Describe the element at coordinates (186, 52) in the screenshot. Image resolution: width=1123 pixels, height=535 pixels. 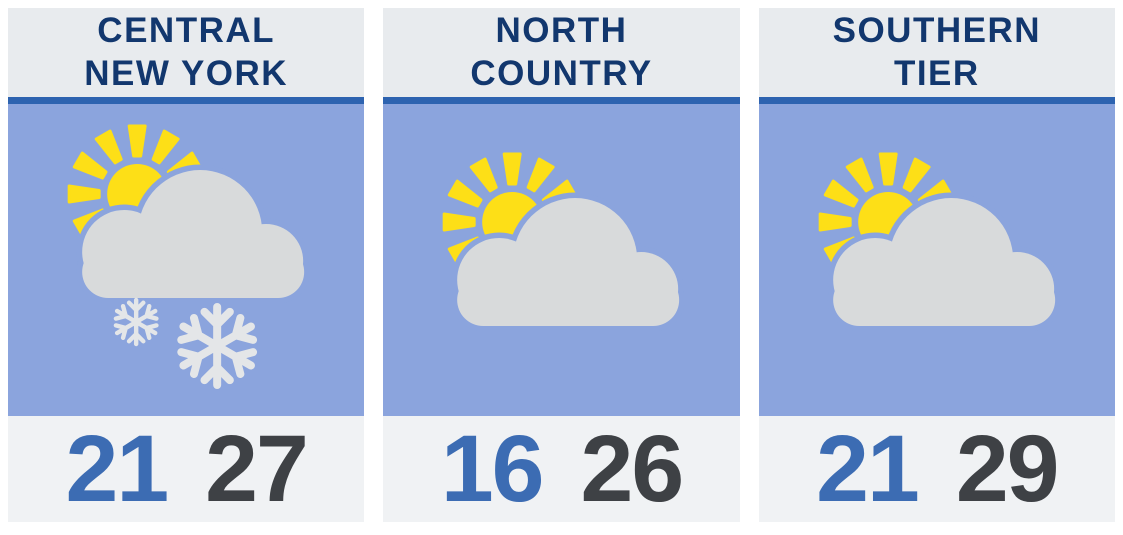
I see `region-header: CENTRAL NEW YORK` at that location.